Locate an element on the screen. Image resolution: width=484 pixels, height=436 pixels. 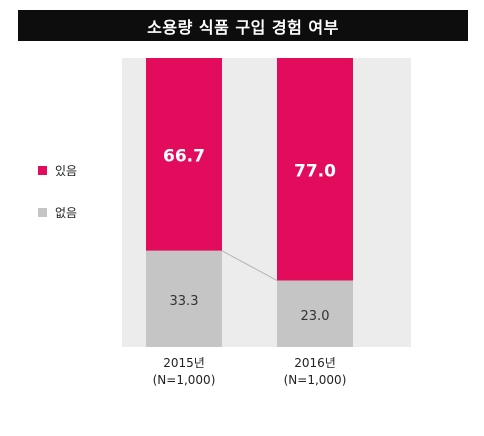
legend-item-yes: 있음 is located at coordinates (57, 170).